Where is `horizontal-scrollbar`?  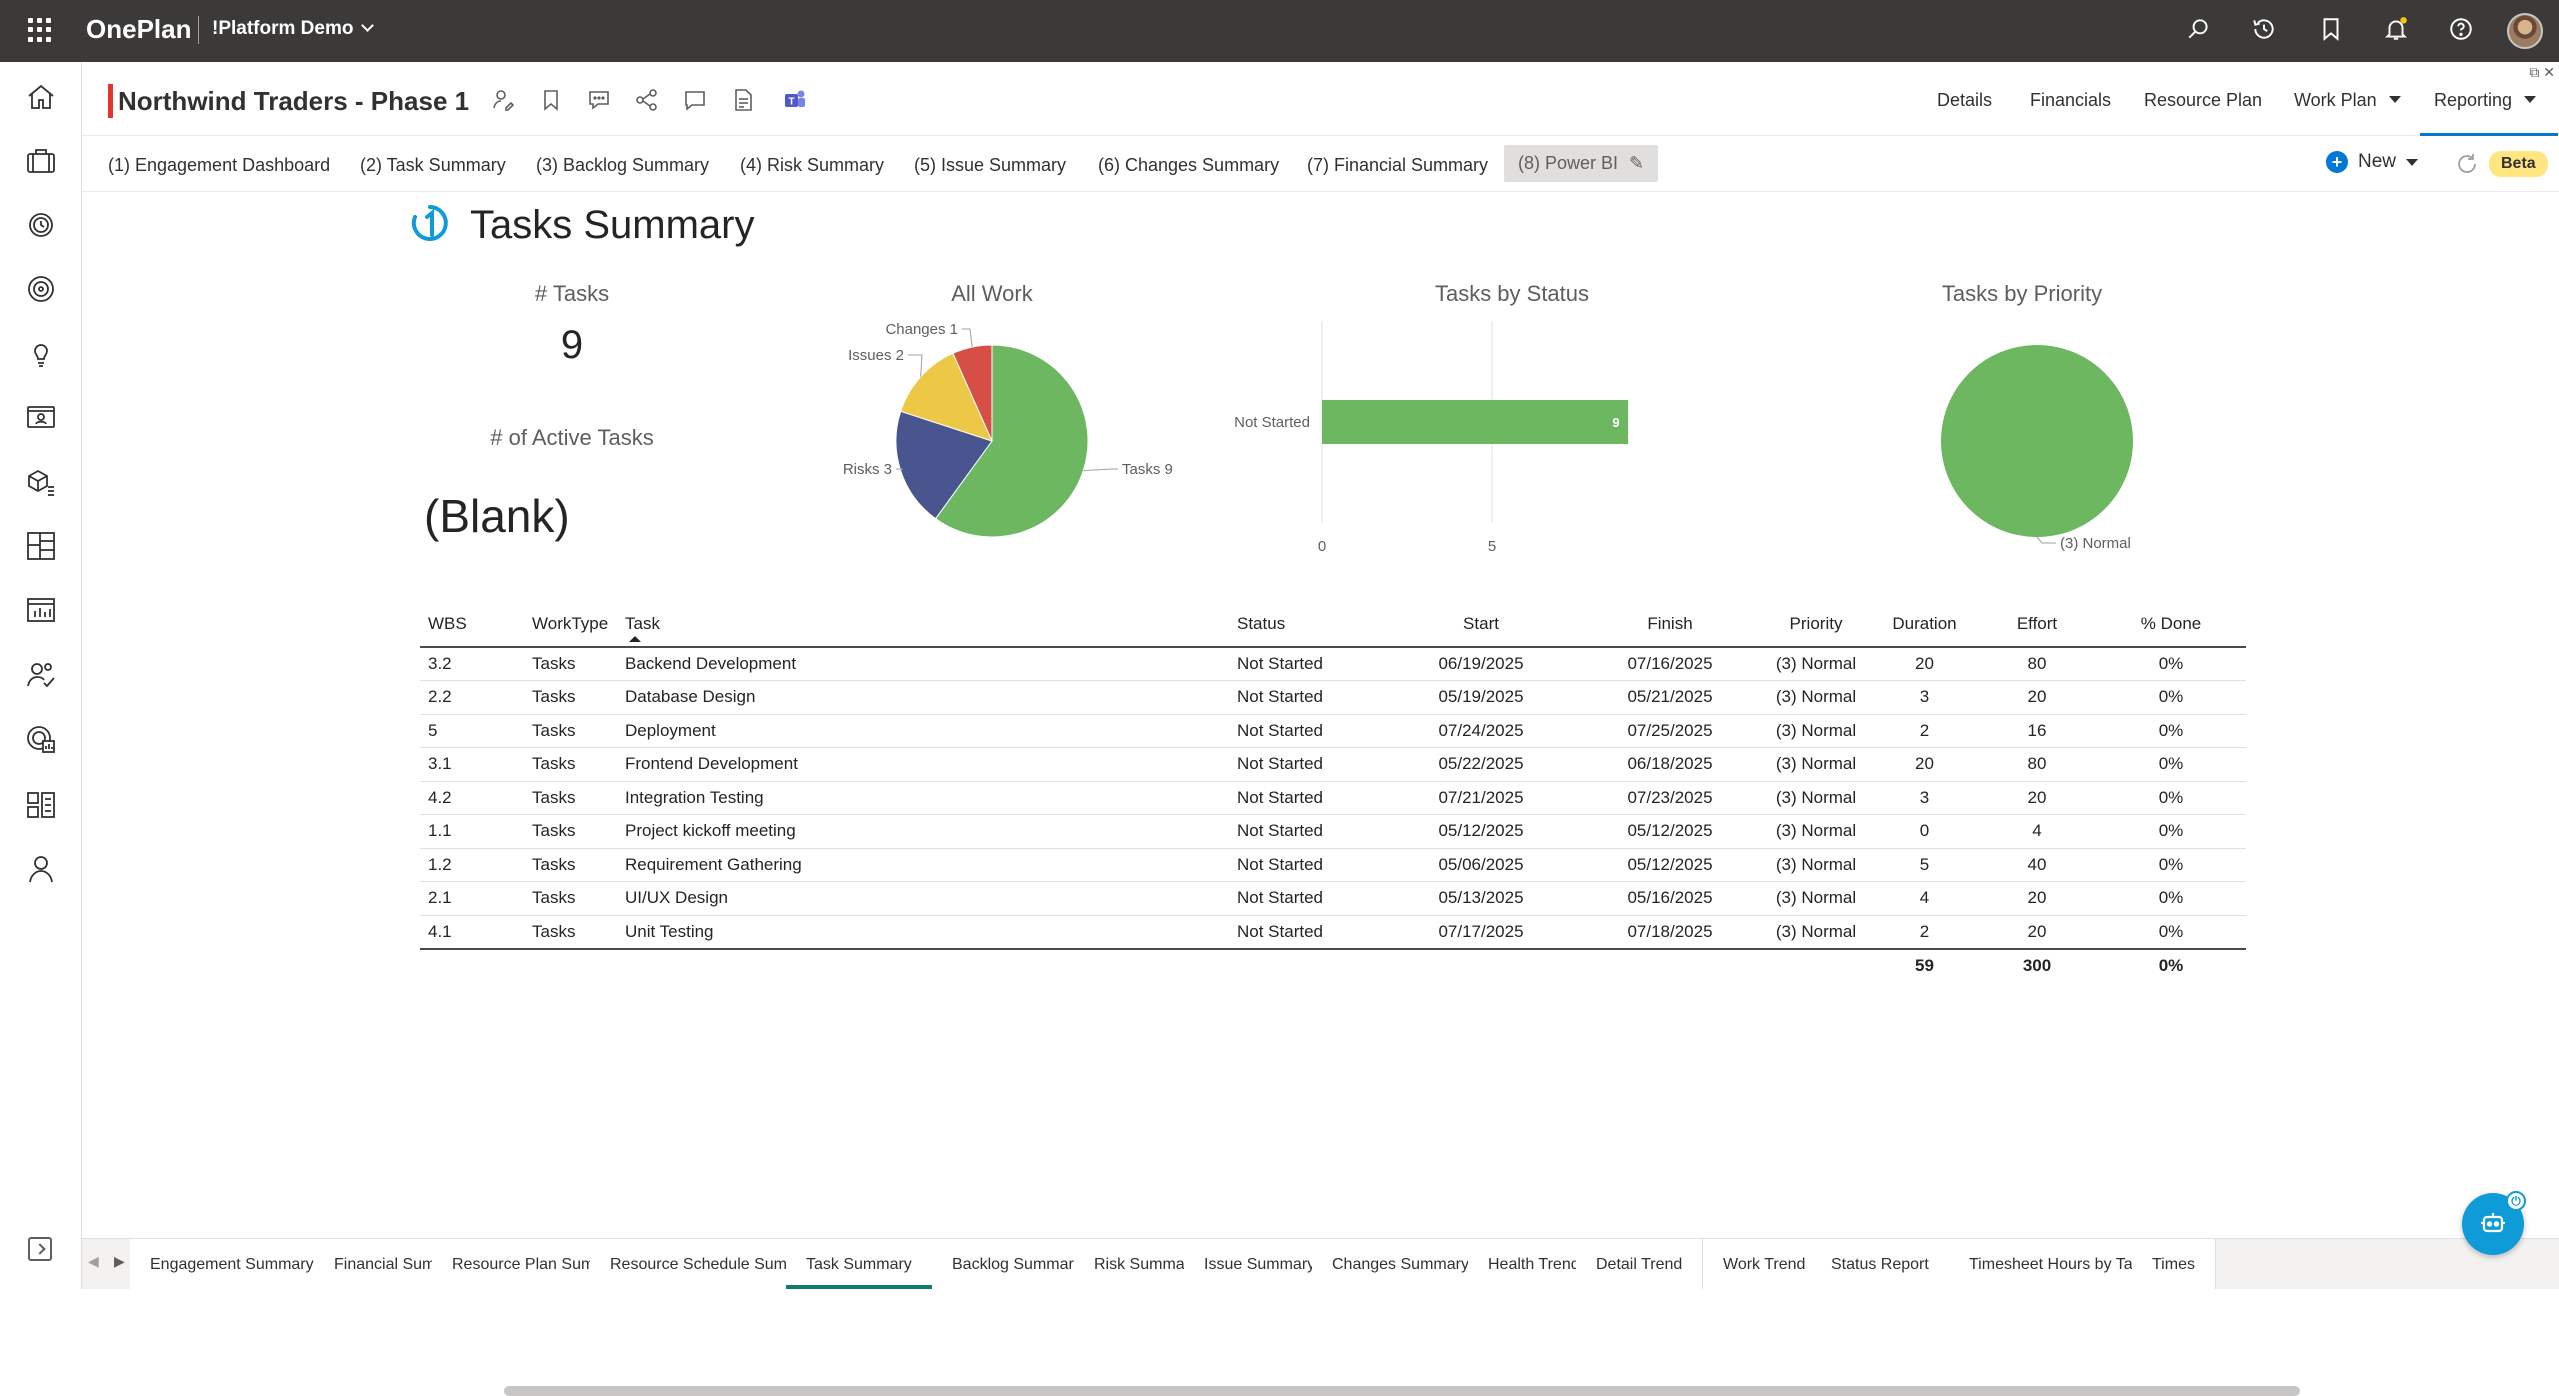 horizontal-scrollbar is located at coordinates (1402, 1391).